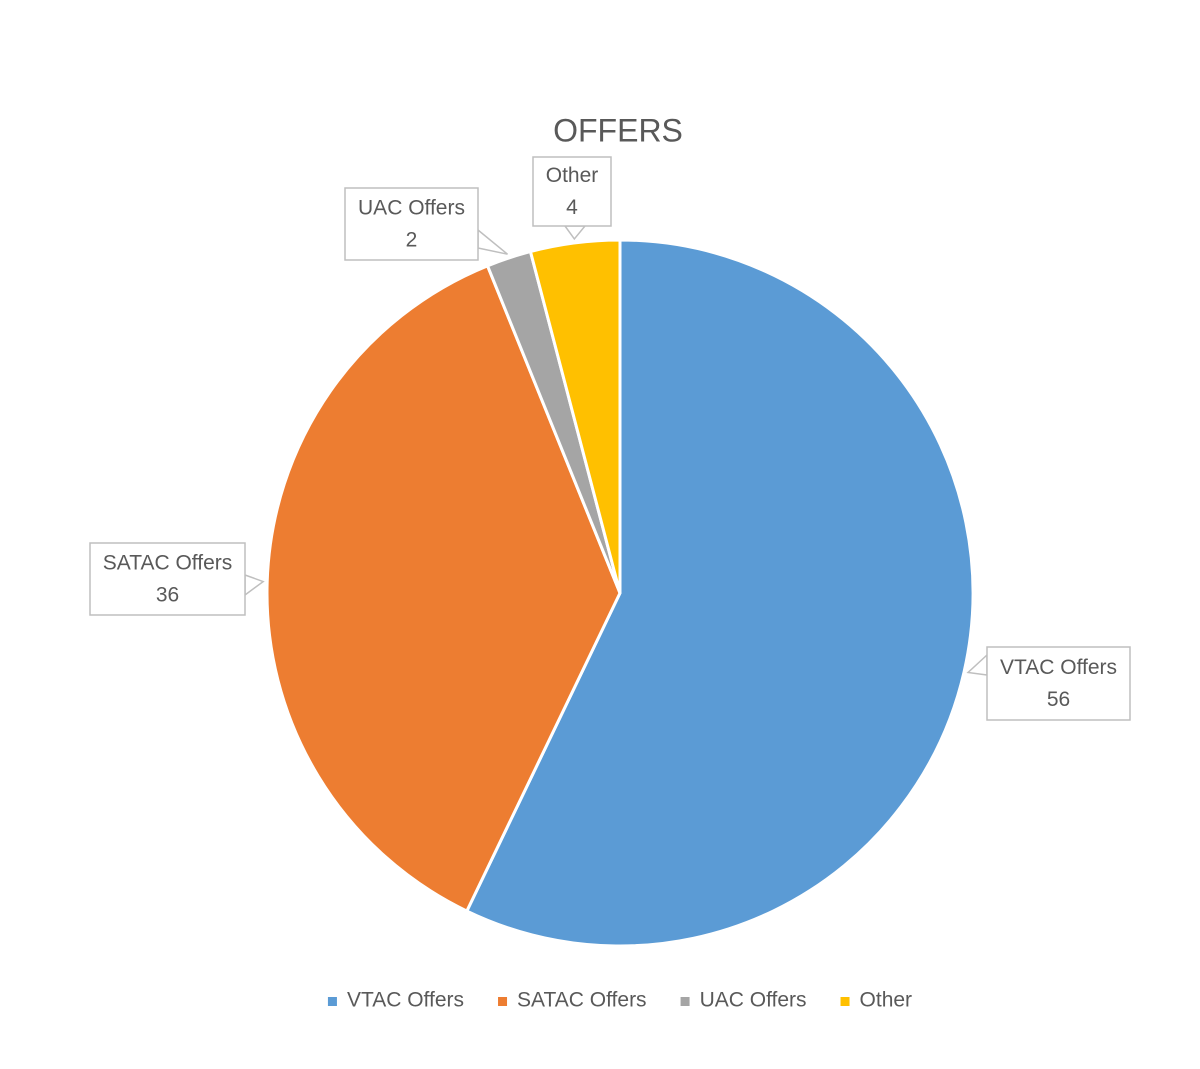 The width and height of the screenshot is (1200, 1069). Describe the element at coordinates (412, 240) in the screenshot. I see `data-label-value: 2` at that location.